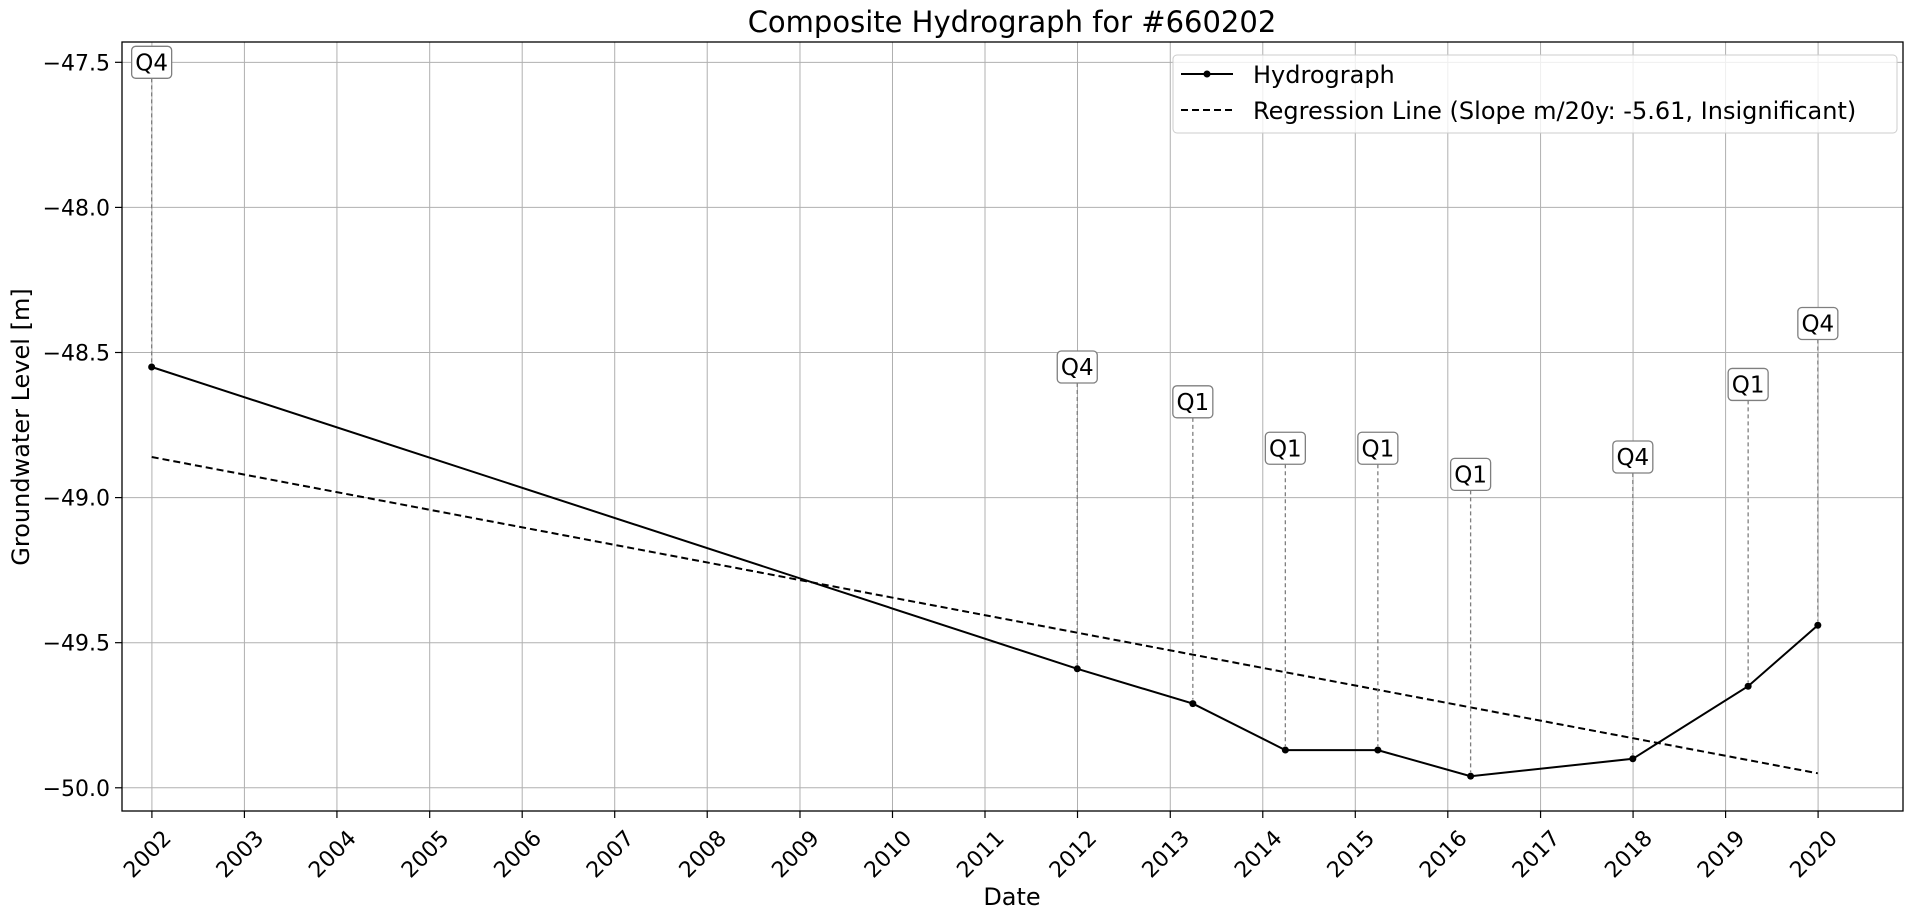 The image size is (1914, 920). What do you see at coordinates (610, 854) in the screenshot?
I see `x-tick-label: 2007` at bounding box center [610, 854].